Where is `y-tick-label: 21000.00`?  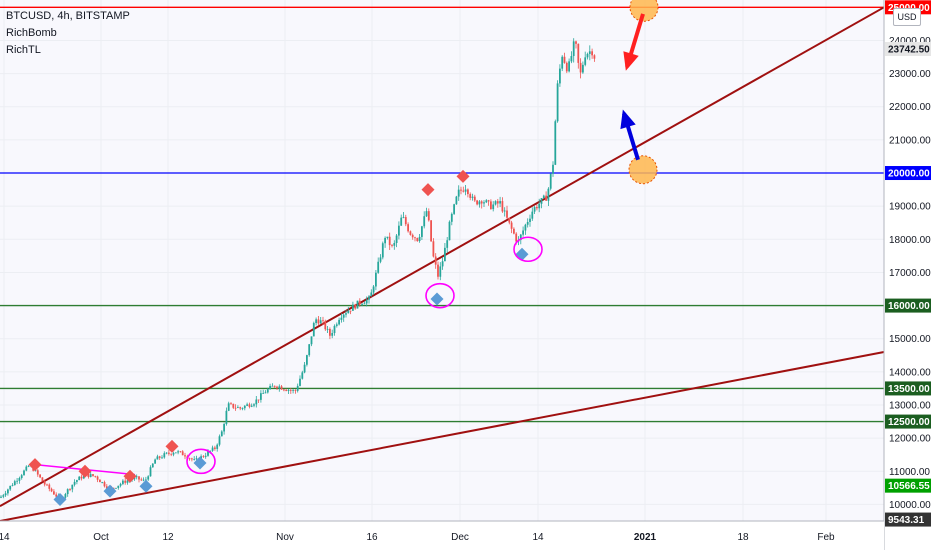
y-tick-label: 21000.00 is located at coordinates (910, 140).